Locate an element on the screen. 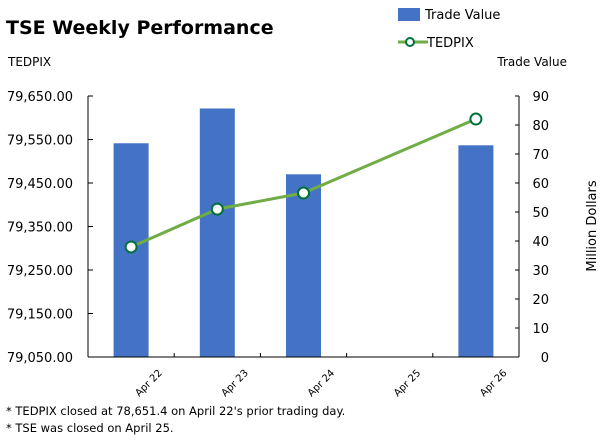 The image size is (607, 443). right-tick-label: 70 is located at coordinates (540, 155).